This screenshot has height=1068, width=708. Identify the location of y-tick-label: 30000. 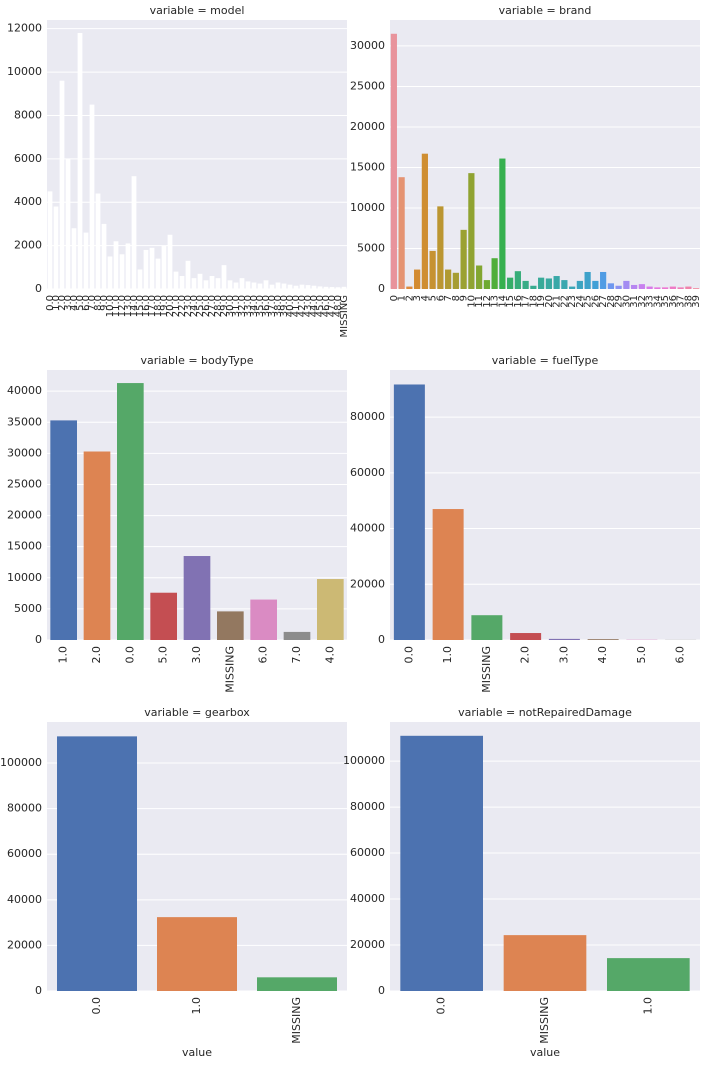
(24, 452).